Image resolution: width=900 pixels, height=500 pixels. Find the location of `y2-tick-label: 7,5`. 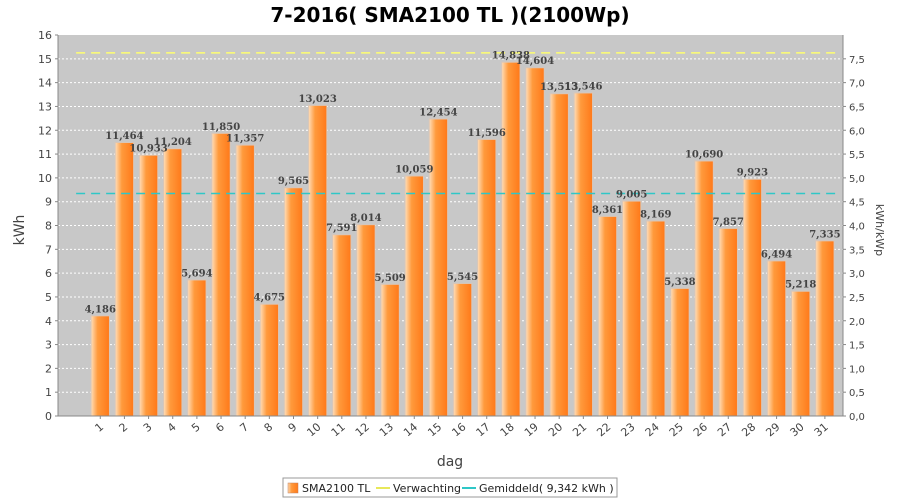

y2-tick-label: 7,5 is located at coordinates (857, 60).